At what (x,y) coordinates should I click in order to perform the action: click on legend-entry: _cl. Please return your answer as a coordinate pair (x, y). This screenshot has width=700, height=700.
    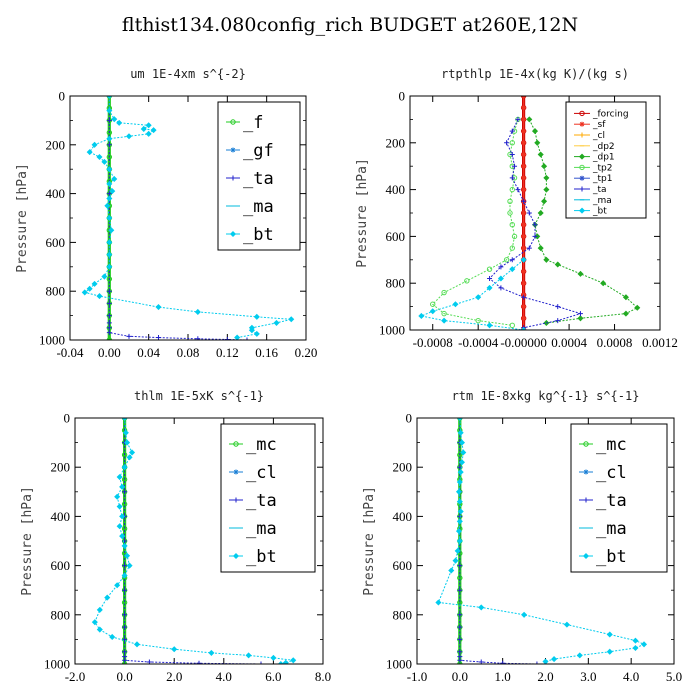
    Looking at the image, I should click on (611, 473).